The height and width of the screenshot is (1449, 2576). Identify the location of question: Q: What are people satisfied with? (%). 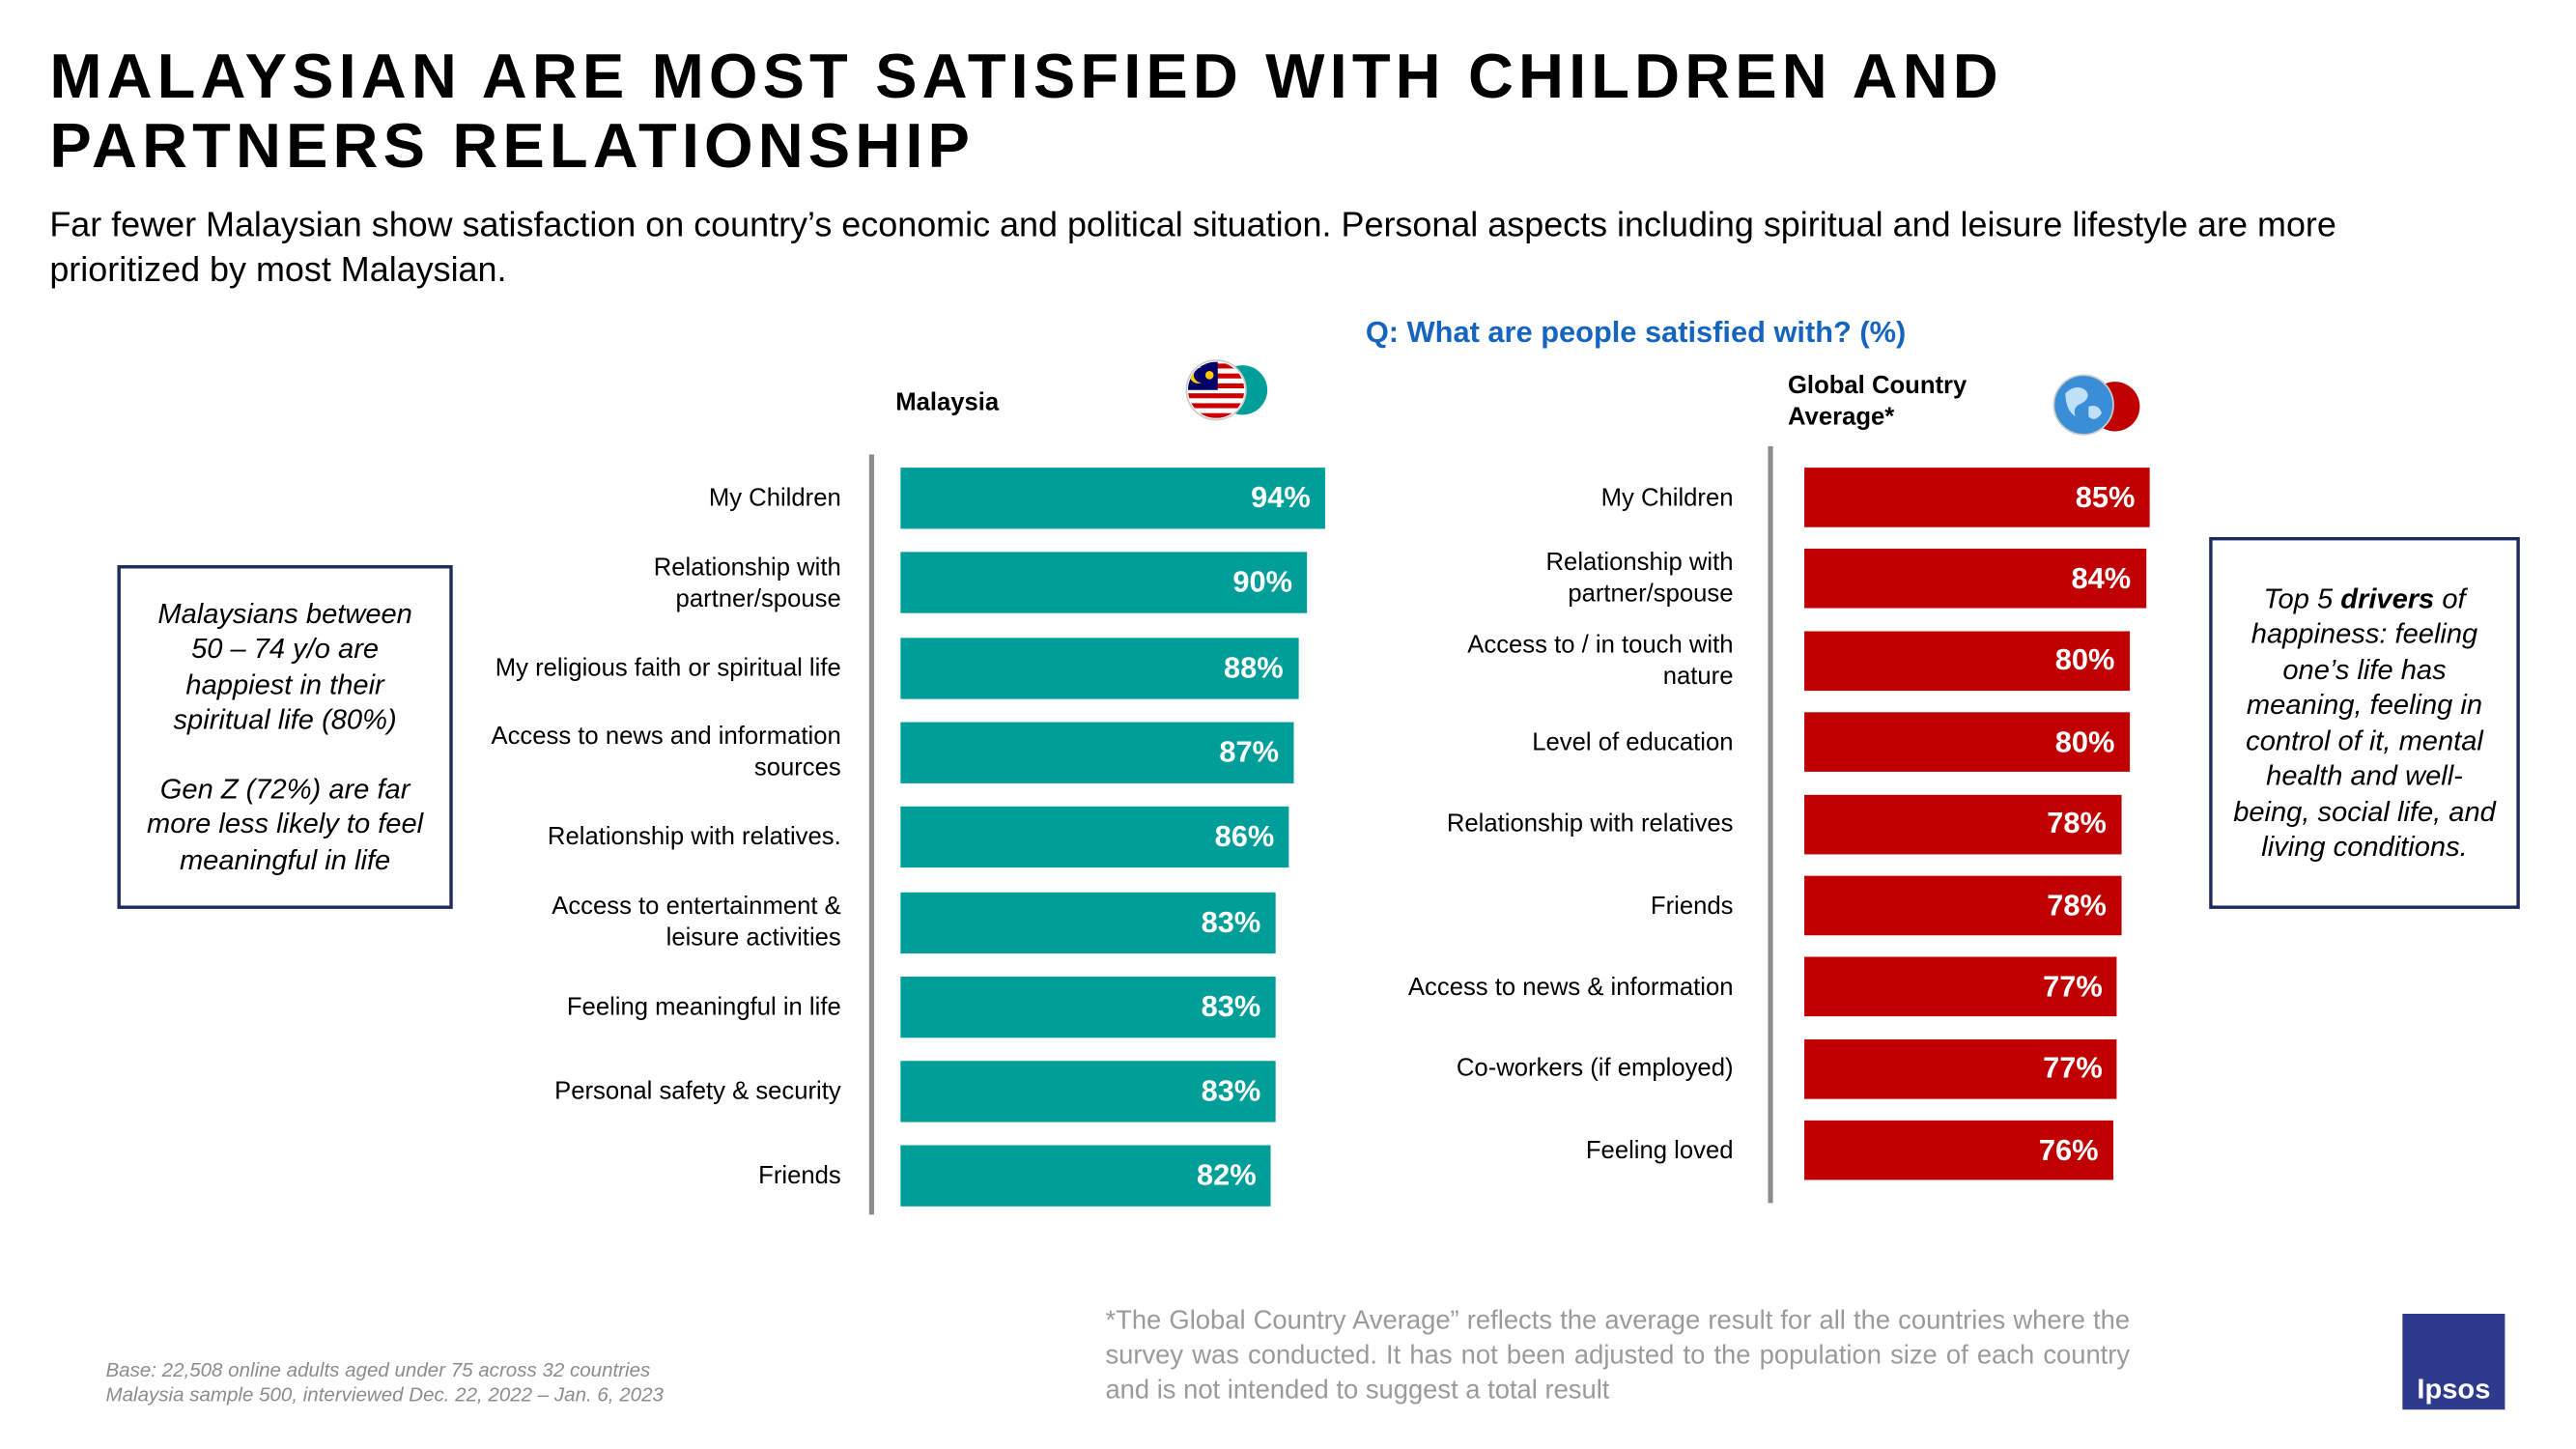
(1636, 332).